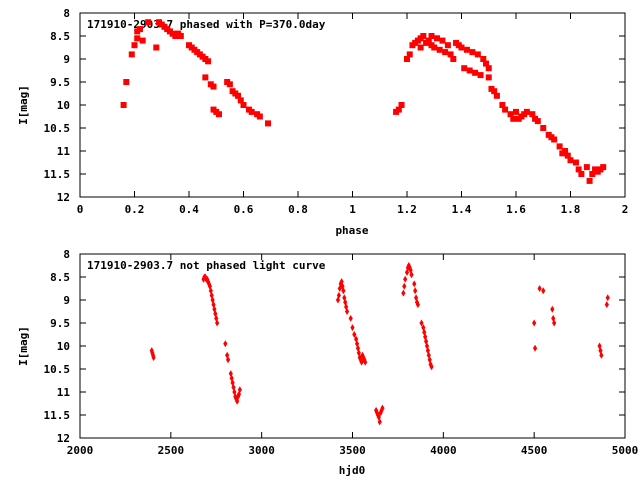  Describe the element at coordinates (351, 230) in the screenshot. I see `phased-x-axis-label: phase` at that location.